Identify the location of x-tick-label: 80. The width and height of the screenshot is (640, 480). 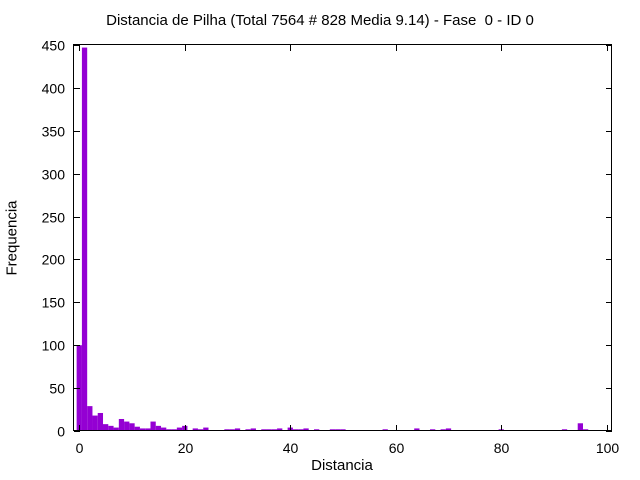
(502, 448).